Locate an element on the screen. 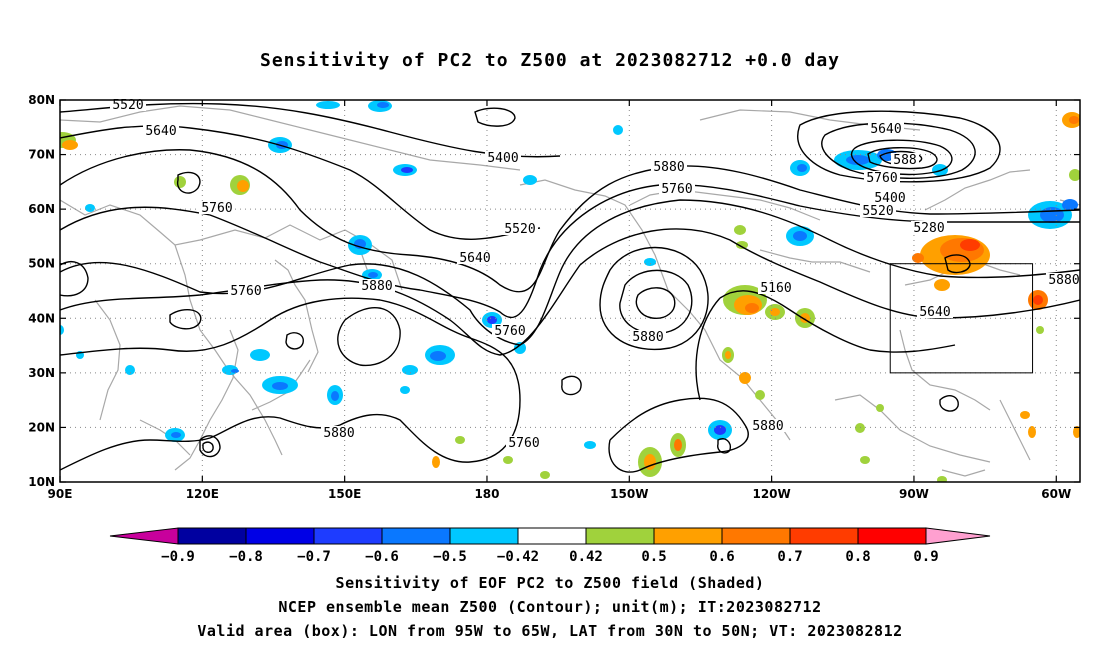  lat-label: 30N is located at coordinates (41, 373).